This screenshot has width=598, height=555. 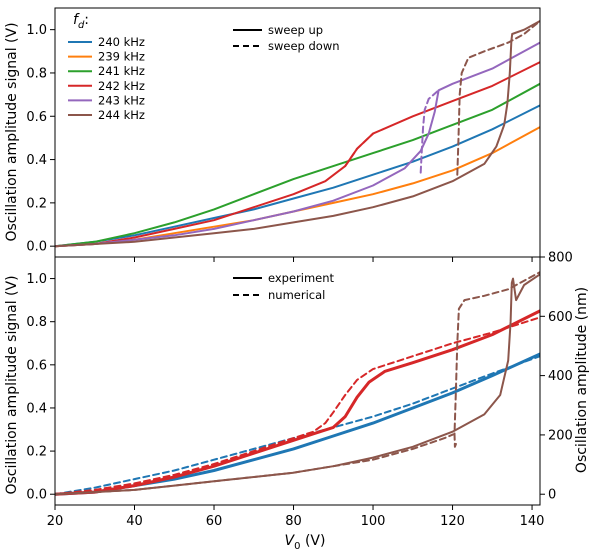 I want to click on legend-label-239-khz: 239 kHz, so click(x=121, y=57).